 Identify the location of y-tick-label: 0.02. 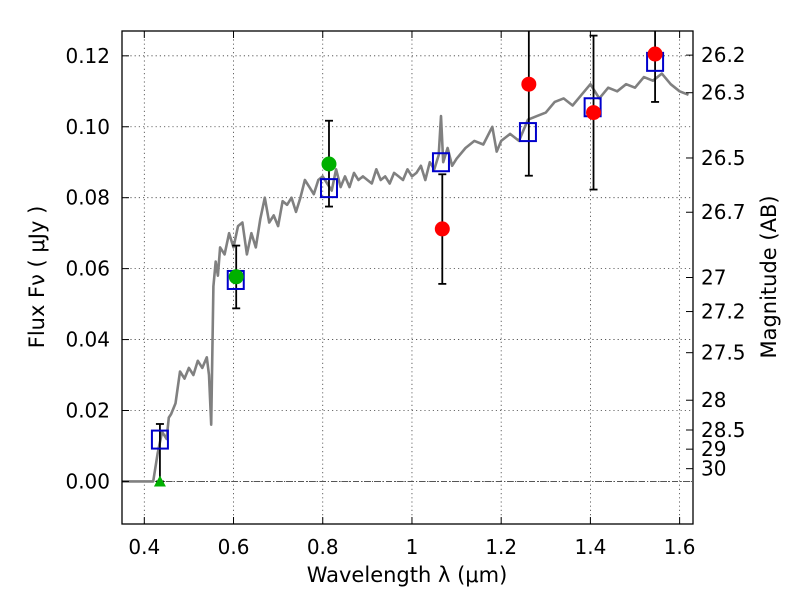
(87, 411).